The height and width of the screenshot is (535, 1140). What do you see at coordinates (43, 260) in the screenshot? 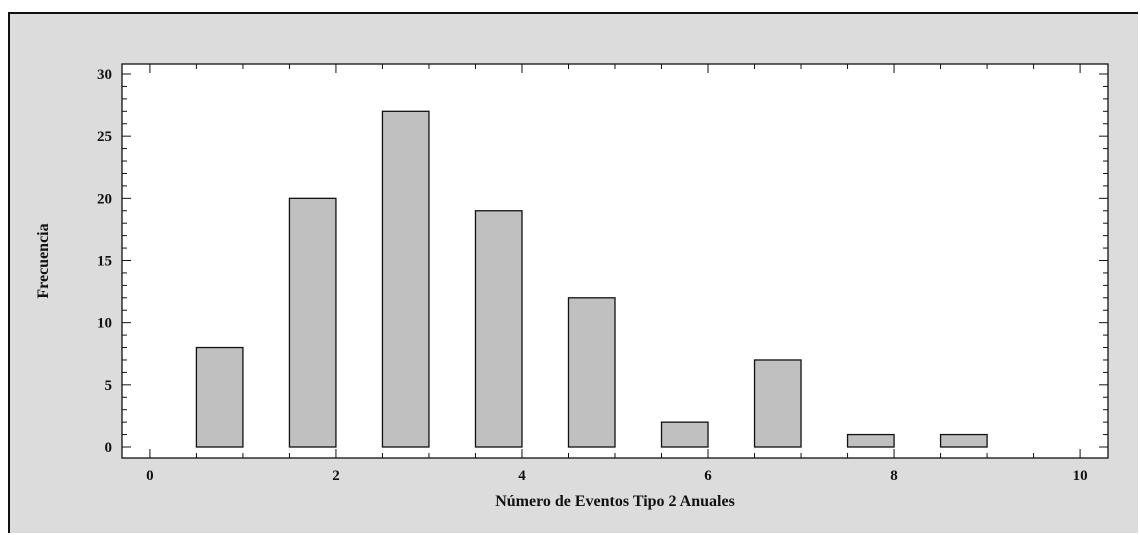
I see `y-axis-title: Frecuencia` at bounding box center [43, 260].